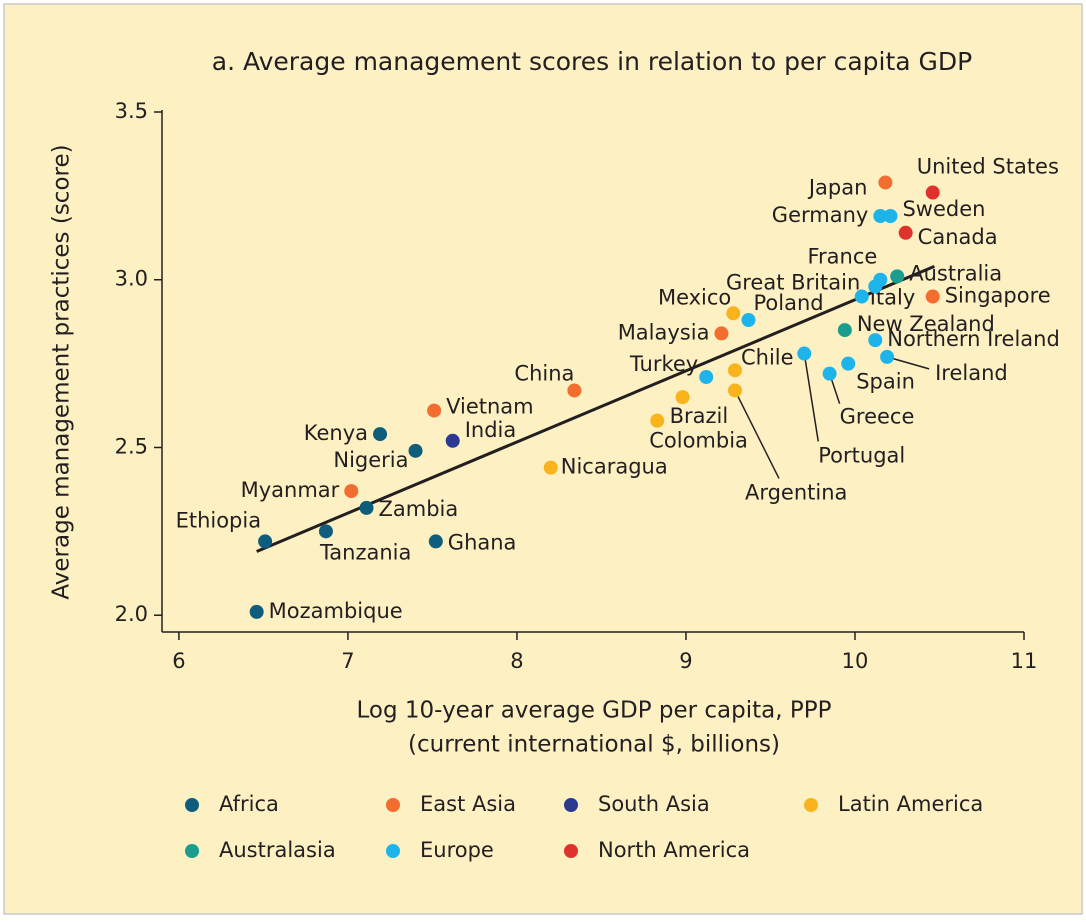 Image resolution: width=1086 pixels, height=922 pixels. What do you see at coordinates (131, 111) in the screenshot?
I see `y-tick-label: 3.5` at bounding box center [131, 111].